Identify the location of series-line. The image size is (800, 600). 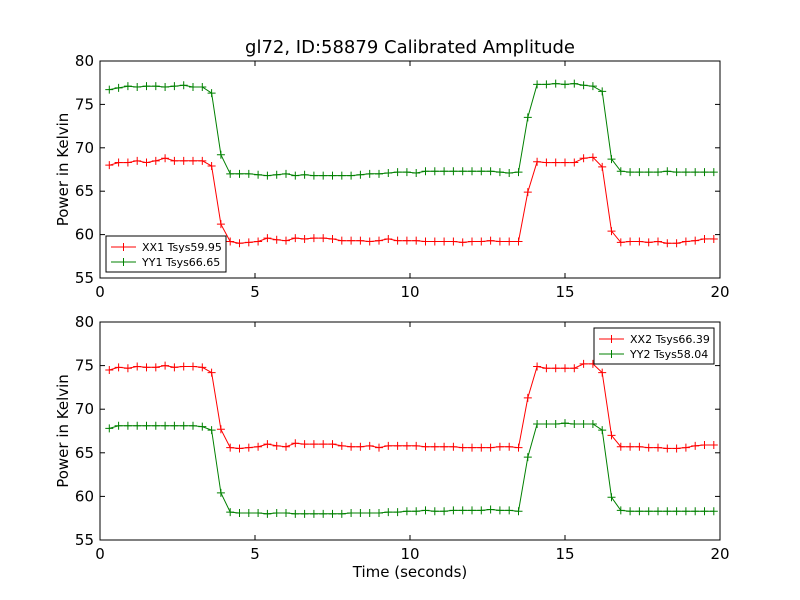
(411, 468).